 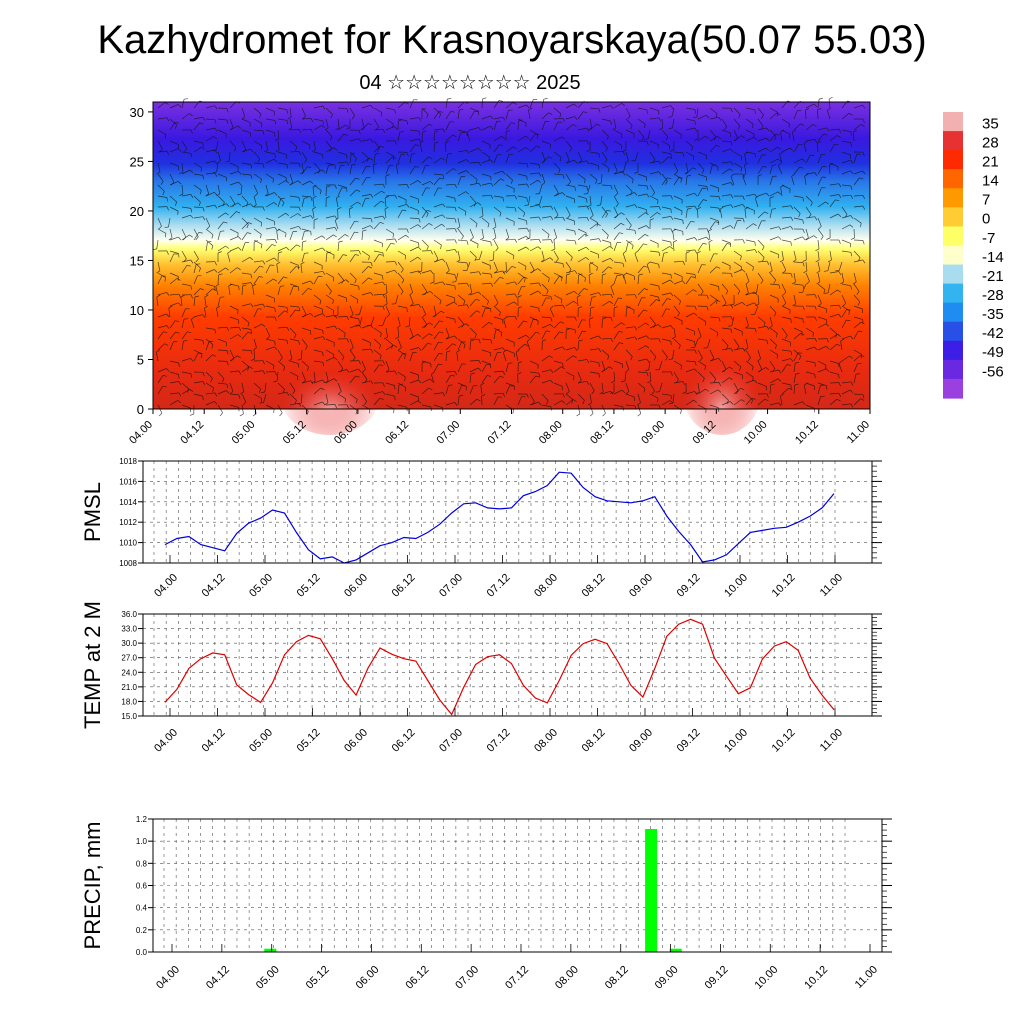 What do you see at coordinates (318, 978) in the screenshot?
I see `x-tick-label: 05.12` at bounding box center [318, 978].